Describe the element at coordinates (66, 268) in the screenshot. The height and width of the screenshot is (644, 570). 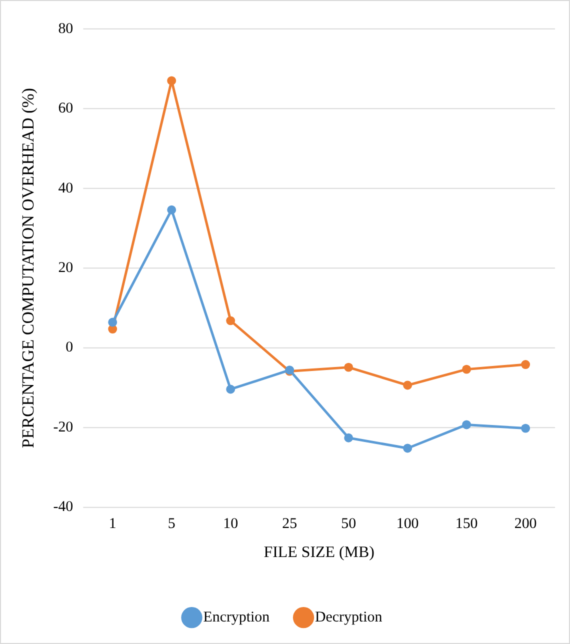
I see `y-tick-label: 20` at that location.